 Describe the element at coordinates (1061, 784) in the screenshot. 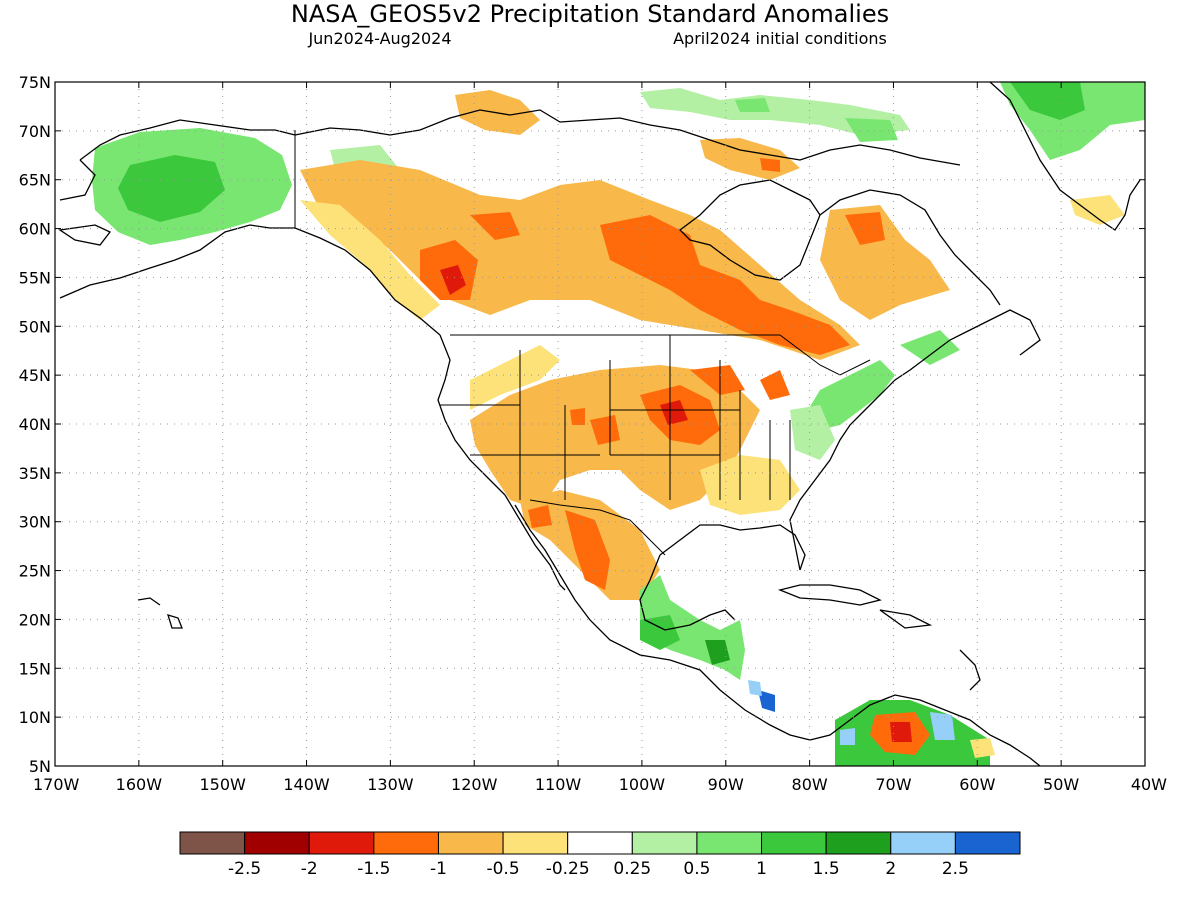

I see `lon-tick-label: 50W` at that location.